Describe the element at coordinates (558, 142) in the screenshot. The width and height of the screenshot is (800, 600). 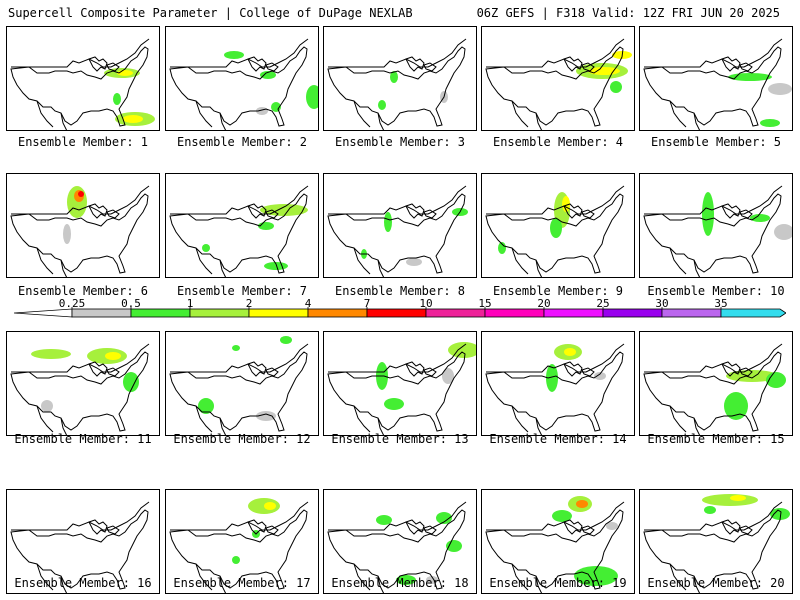
I see `ensemble-member-caption: Ensemble Member: 4` at that location.